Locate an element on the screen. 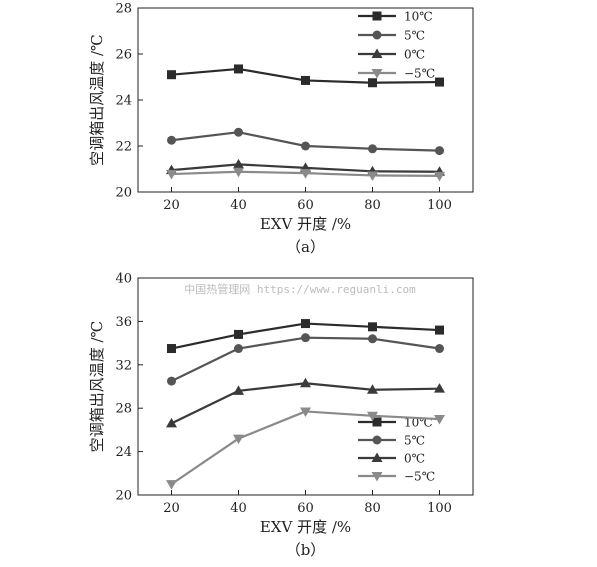 Image resolution: width=597 pixels, height=567 pixels. chart-a-legend-label: 10℃ is located at coordinates (418, 17).